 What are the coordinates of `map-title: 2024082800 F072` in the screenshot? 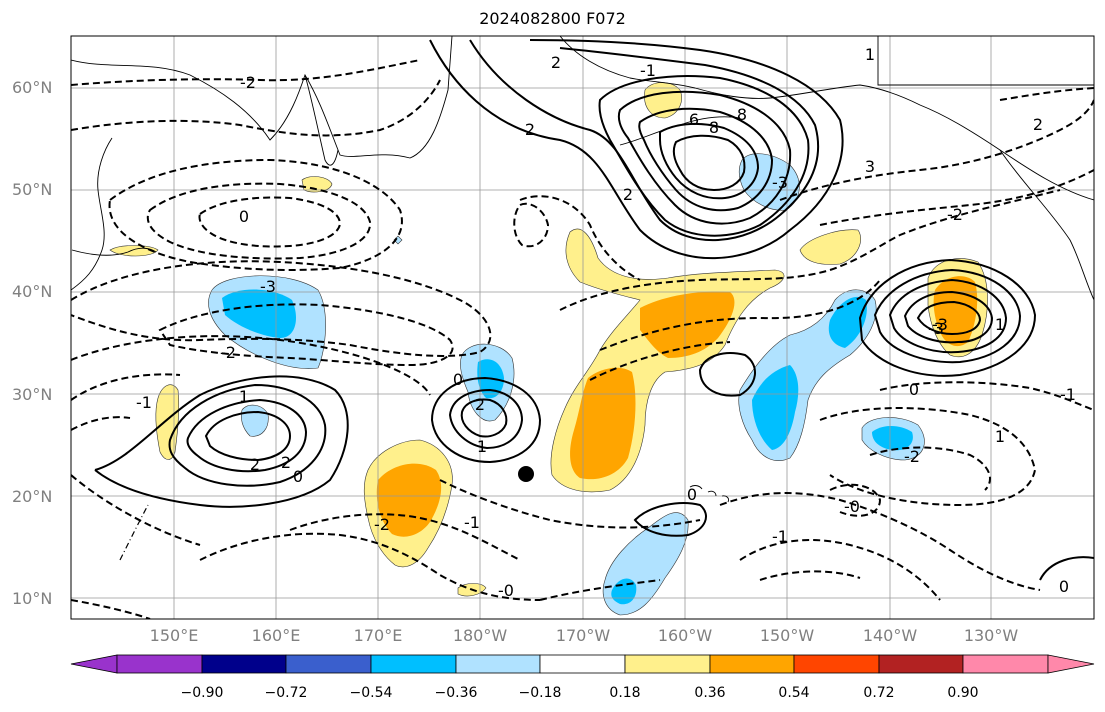 It's located at (552, 18).